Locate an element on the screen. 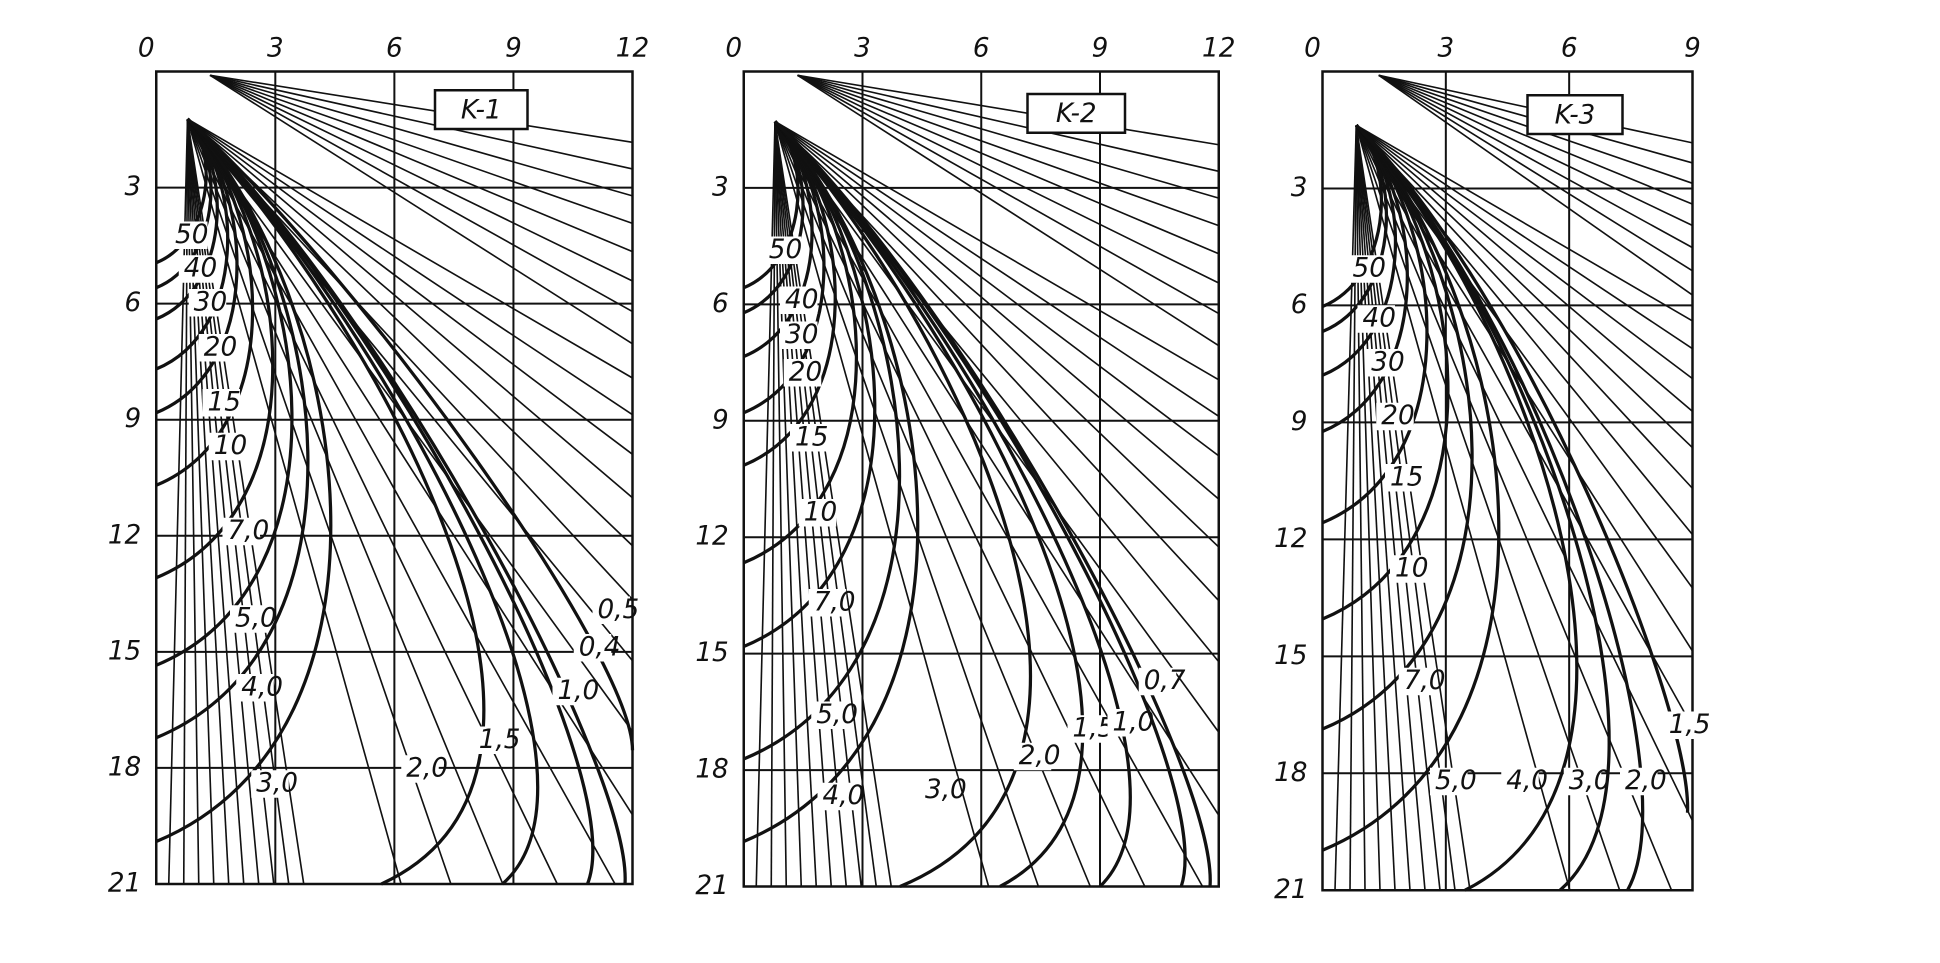 Image resolution: width=1940 pixels, height=963 pixels. panel-title: K-1 is located at coordinates (481, 110).